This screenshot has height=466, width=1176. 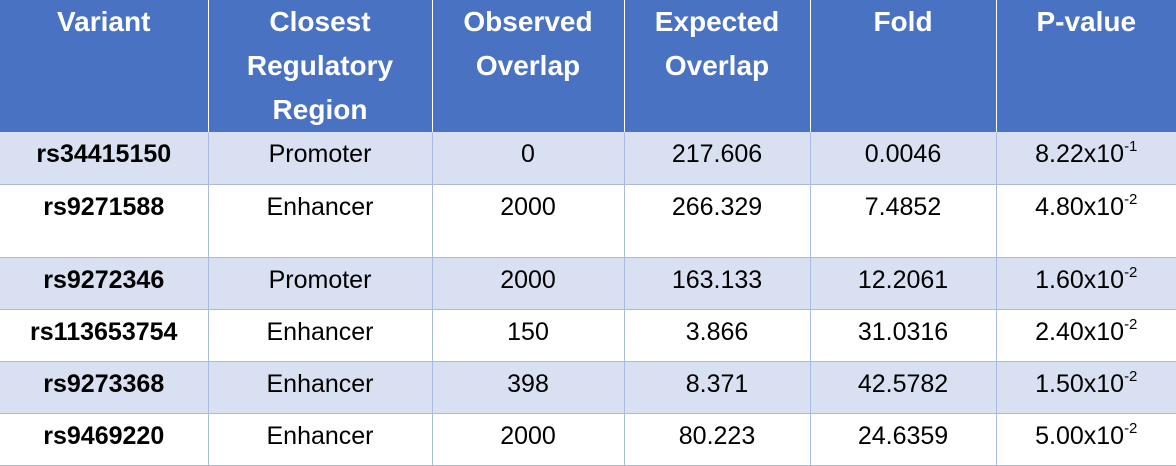 What do you see at coordinates (903, 283) in the screenshot?
I see `fold-cell: 12.2061` at bounding box center [903, 283].